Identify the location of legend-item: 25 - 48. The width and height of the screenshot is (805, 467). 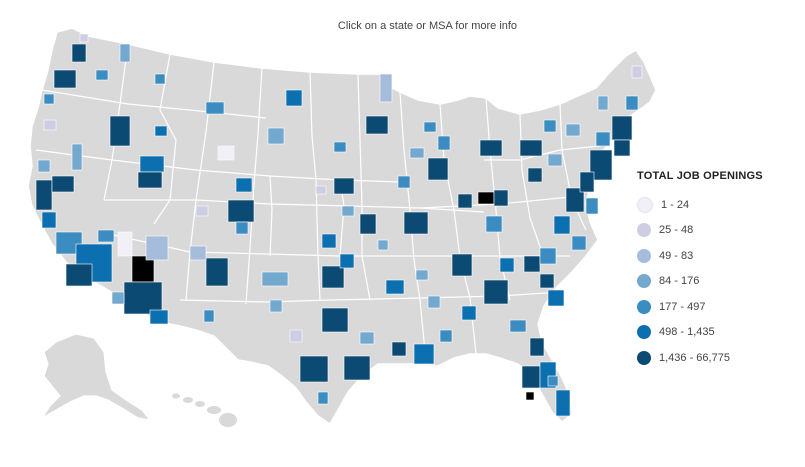
(717, 231).